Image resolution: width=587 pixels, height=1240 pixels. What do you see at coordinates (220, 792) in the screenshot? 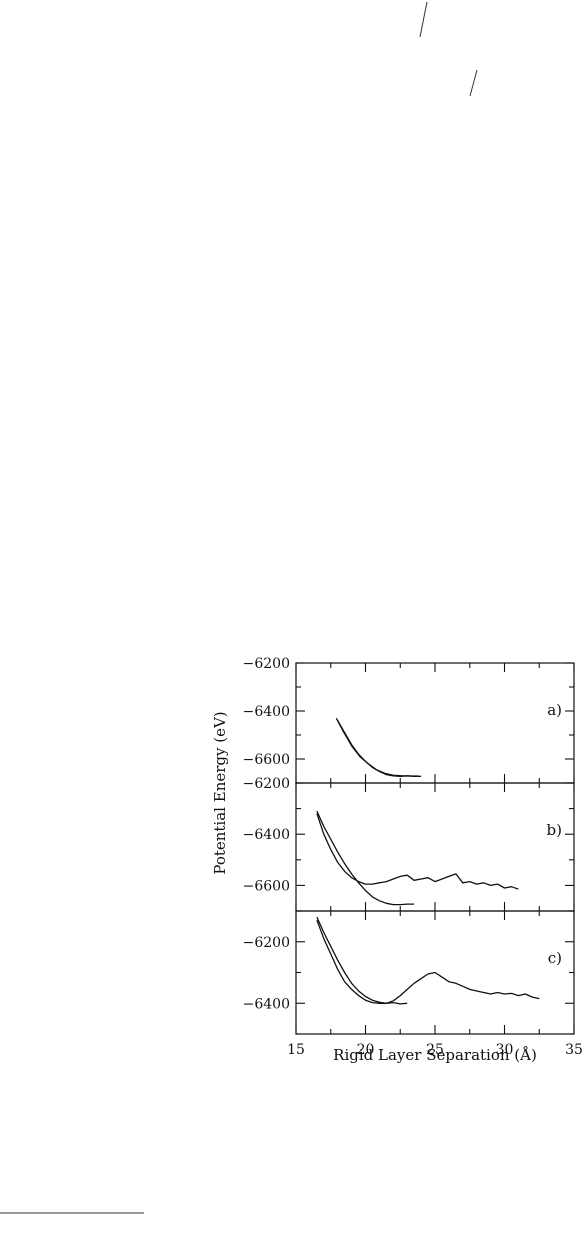
I see `y-axis-title: Potential Energy (eV)` at bounding box center [220, 792].